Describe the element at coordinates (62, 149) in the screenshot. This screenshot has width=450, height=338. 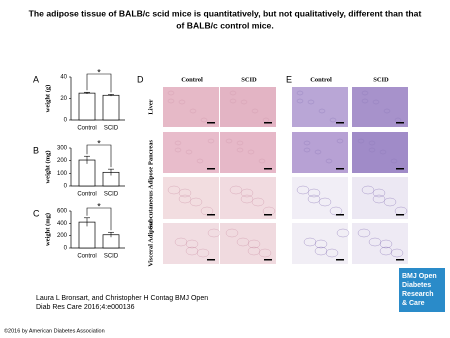
I see `y-tick-label: 300` at that location.